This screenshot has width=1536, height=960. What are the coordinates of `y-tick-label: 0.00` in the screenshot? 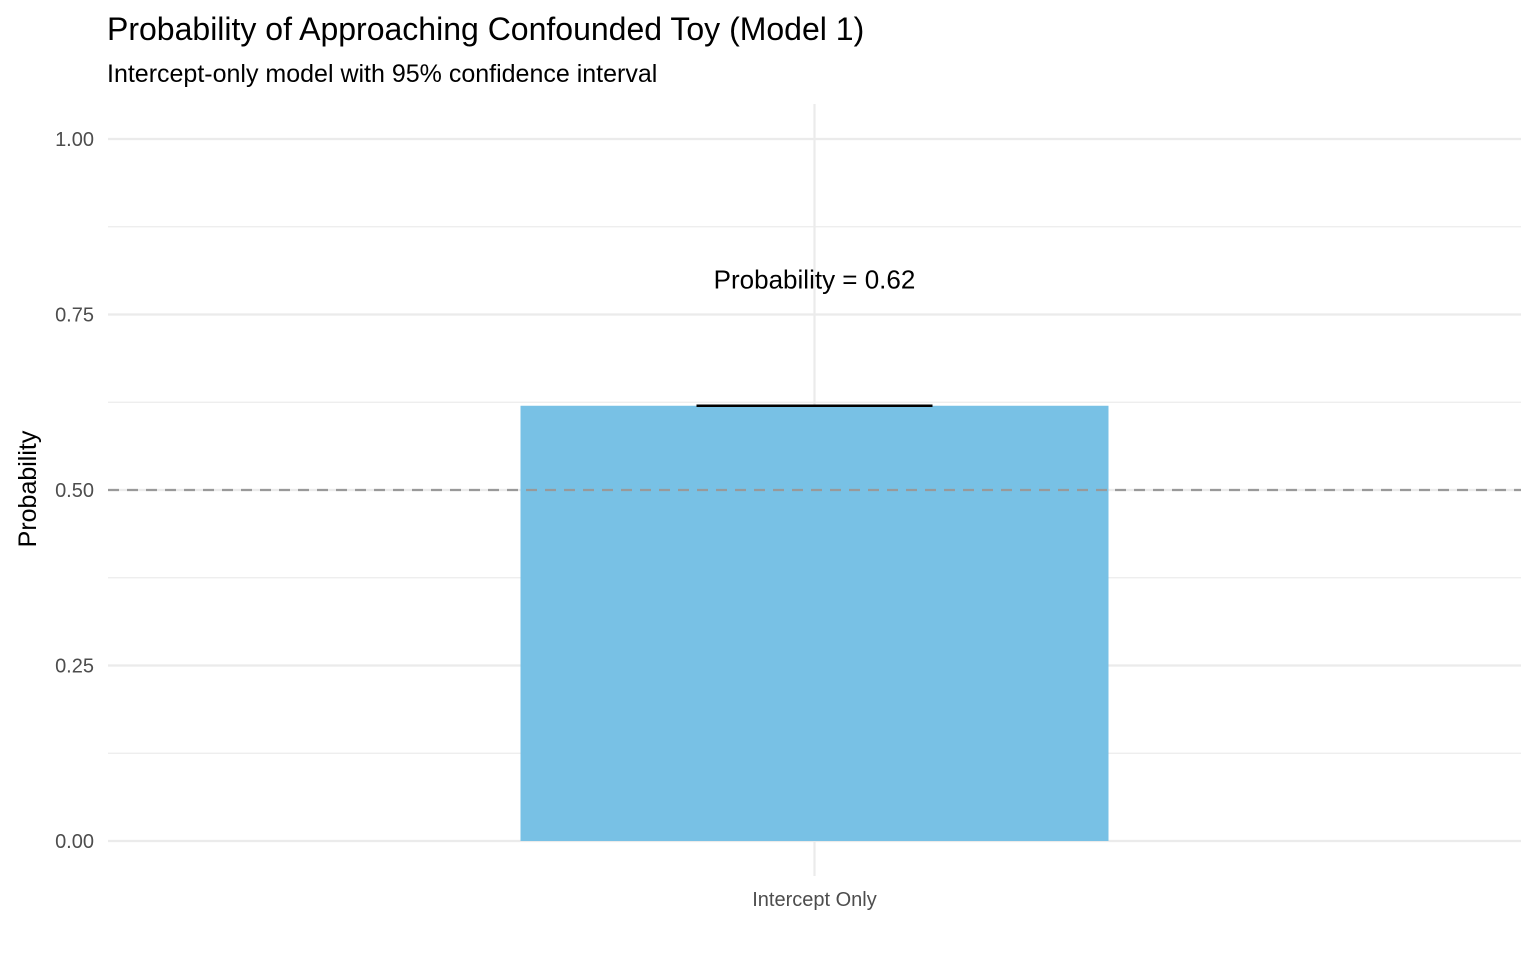 It's located at (74, 842).